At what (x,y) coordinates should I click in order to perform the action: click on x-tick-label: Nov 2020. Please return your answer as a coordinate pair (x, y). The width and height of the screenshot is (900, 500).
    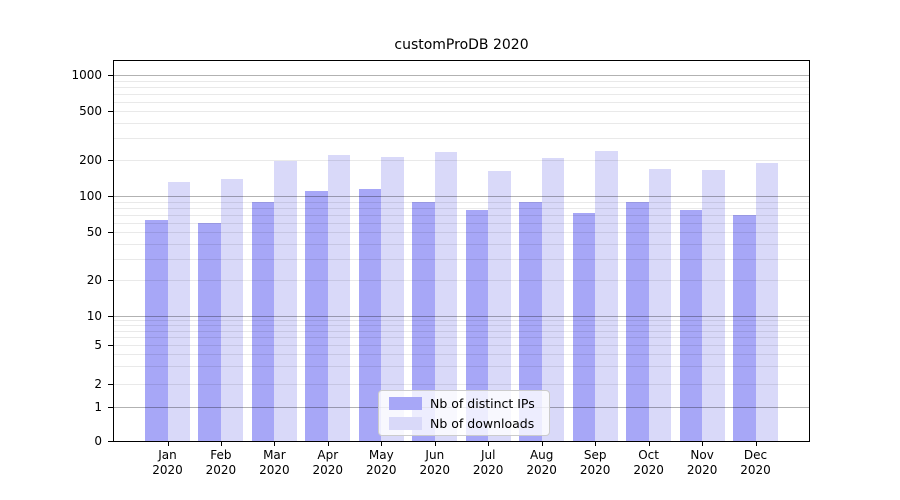
    Looking at the image, I should click on (702, 462).